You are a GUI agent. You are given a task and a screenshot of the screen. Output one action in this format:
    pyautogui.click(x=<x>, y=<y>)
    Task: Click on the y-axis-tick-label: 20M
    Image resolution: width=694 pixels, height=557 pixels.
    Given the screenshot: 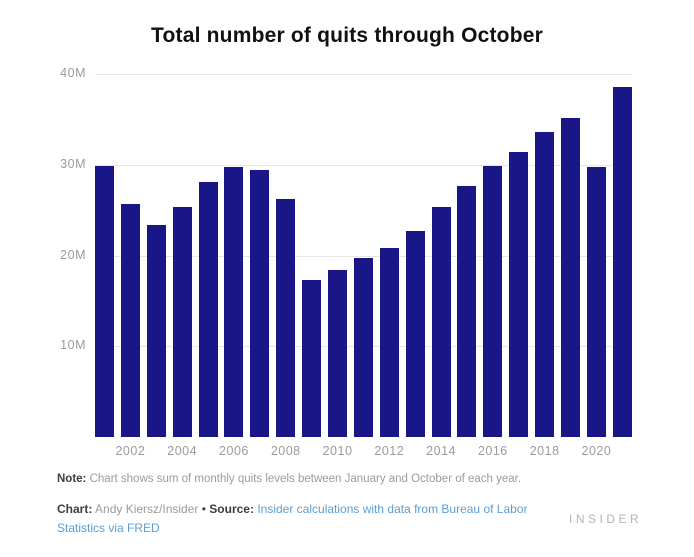 What is the action you would take?
    pyautogui.click(x=73, y=254)
    